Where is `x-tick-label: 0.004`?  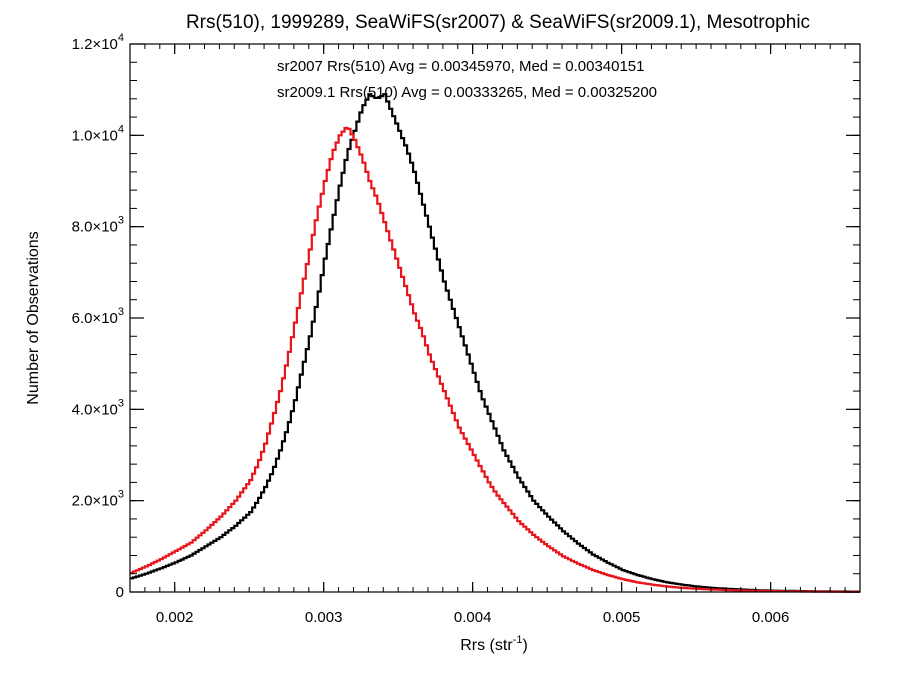 x-tick-label: 0.004 is located at coordinates (473, 617).